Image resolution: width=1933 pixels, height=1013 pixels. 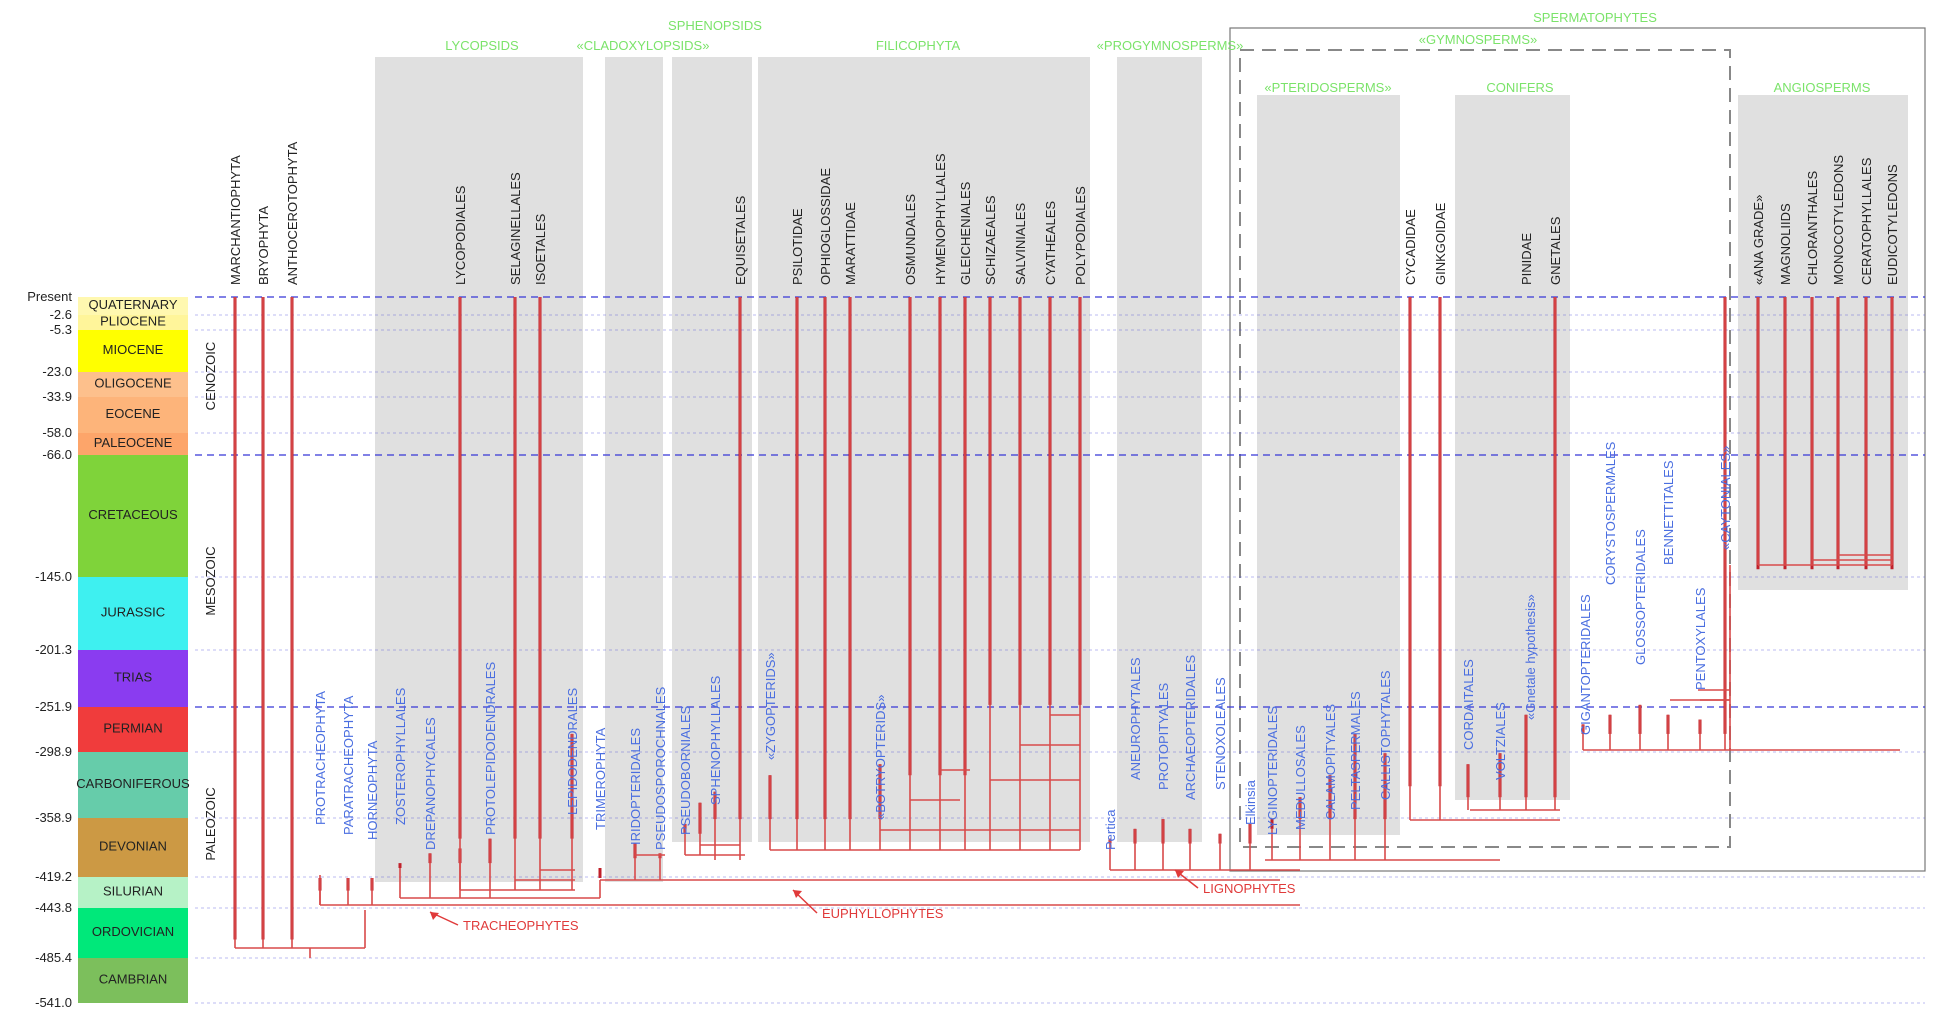 I want to click on taxon-label-f16: ANEUROPHYTALES, so click(x=1135, y=718).